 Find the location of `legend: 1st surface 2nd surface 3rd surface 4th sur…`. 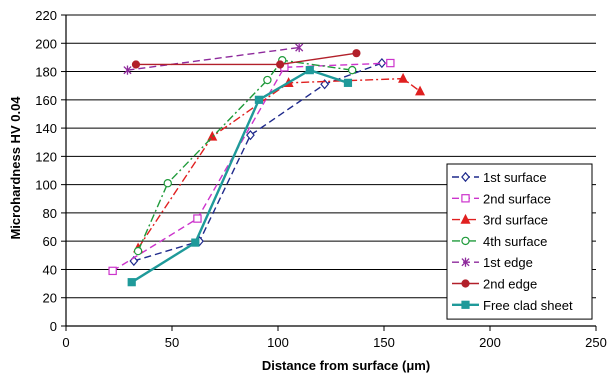

legend: 1st surface 2nd surface 3rd surface 4th sur… is located at coordinates (519, 241).